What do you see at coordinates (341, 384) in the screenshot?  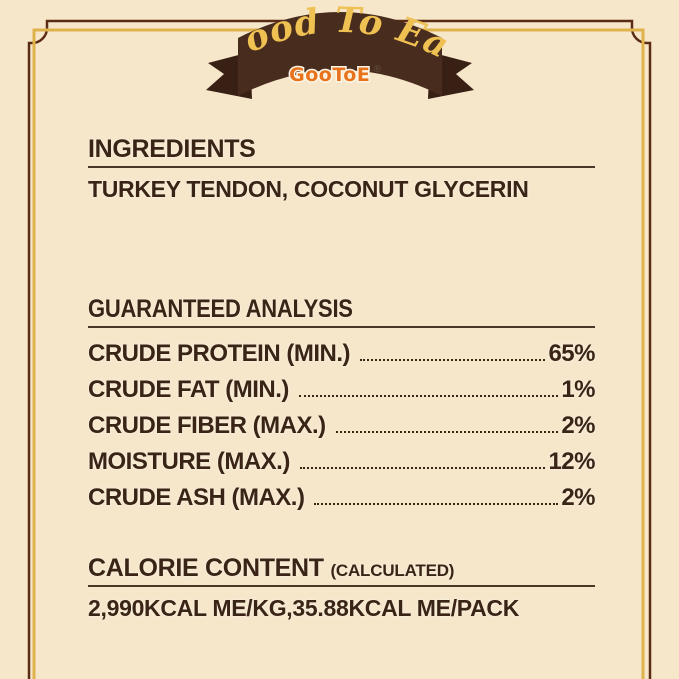 I see `table-row: CRUDE FAT (MIN.) 1%` at bounding box center [341, 384].